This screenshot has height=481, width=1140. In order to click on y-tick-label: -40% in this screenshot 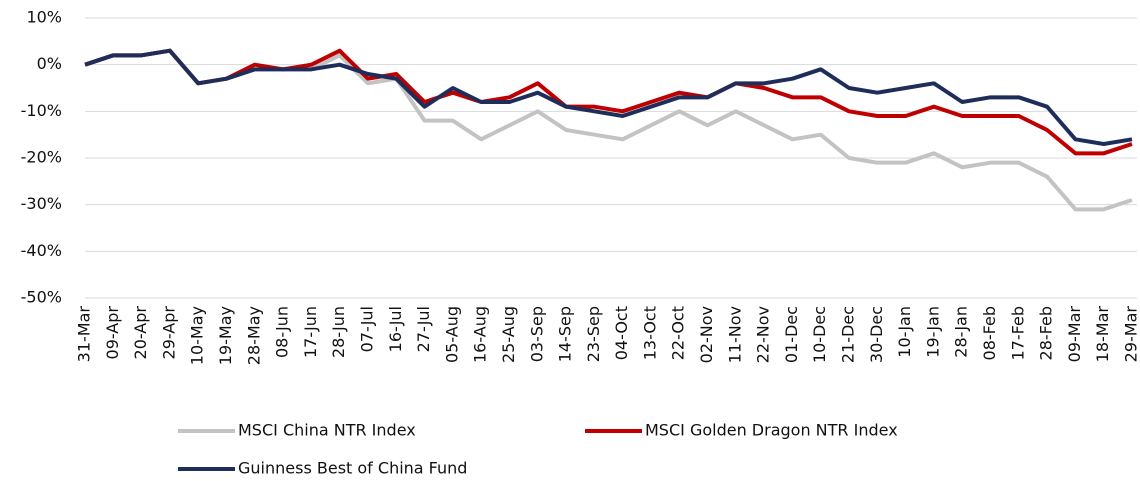, I will do `click(41, 250)`.